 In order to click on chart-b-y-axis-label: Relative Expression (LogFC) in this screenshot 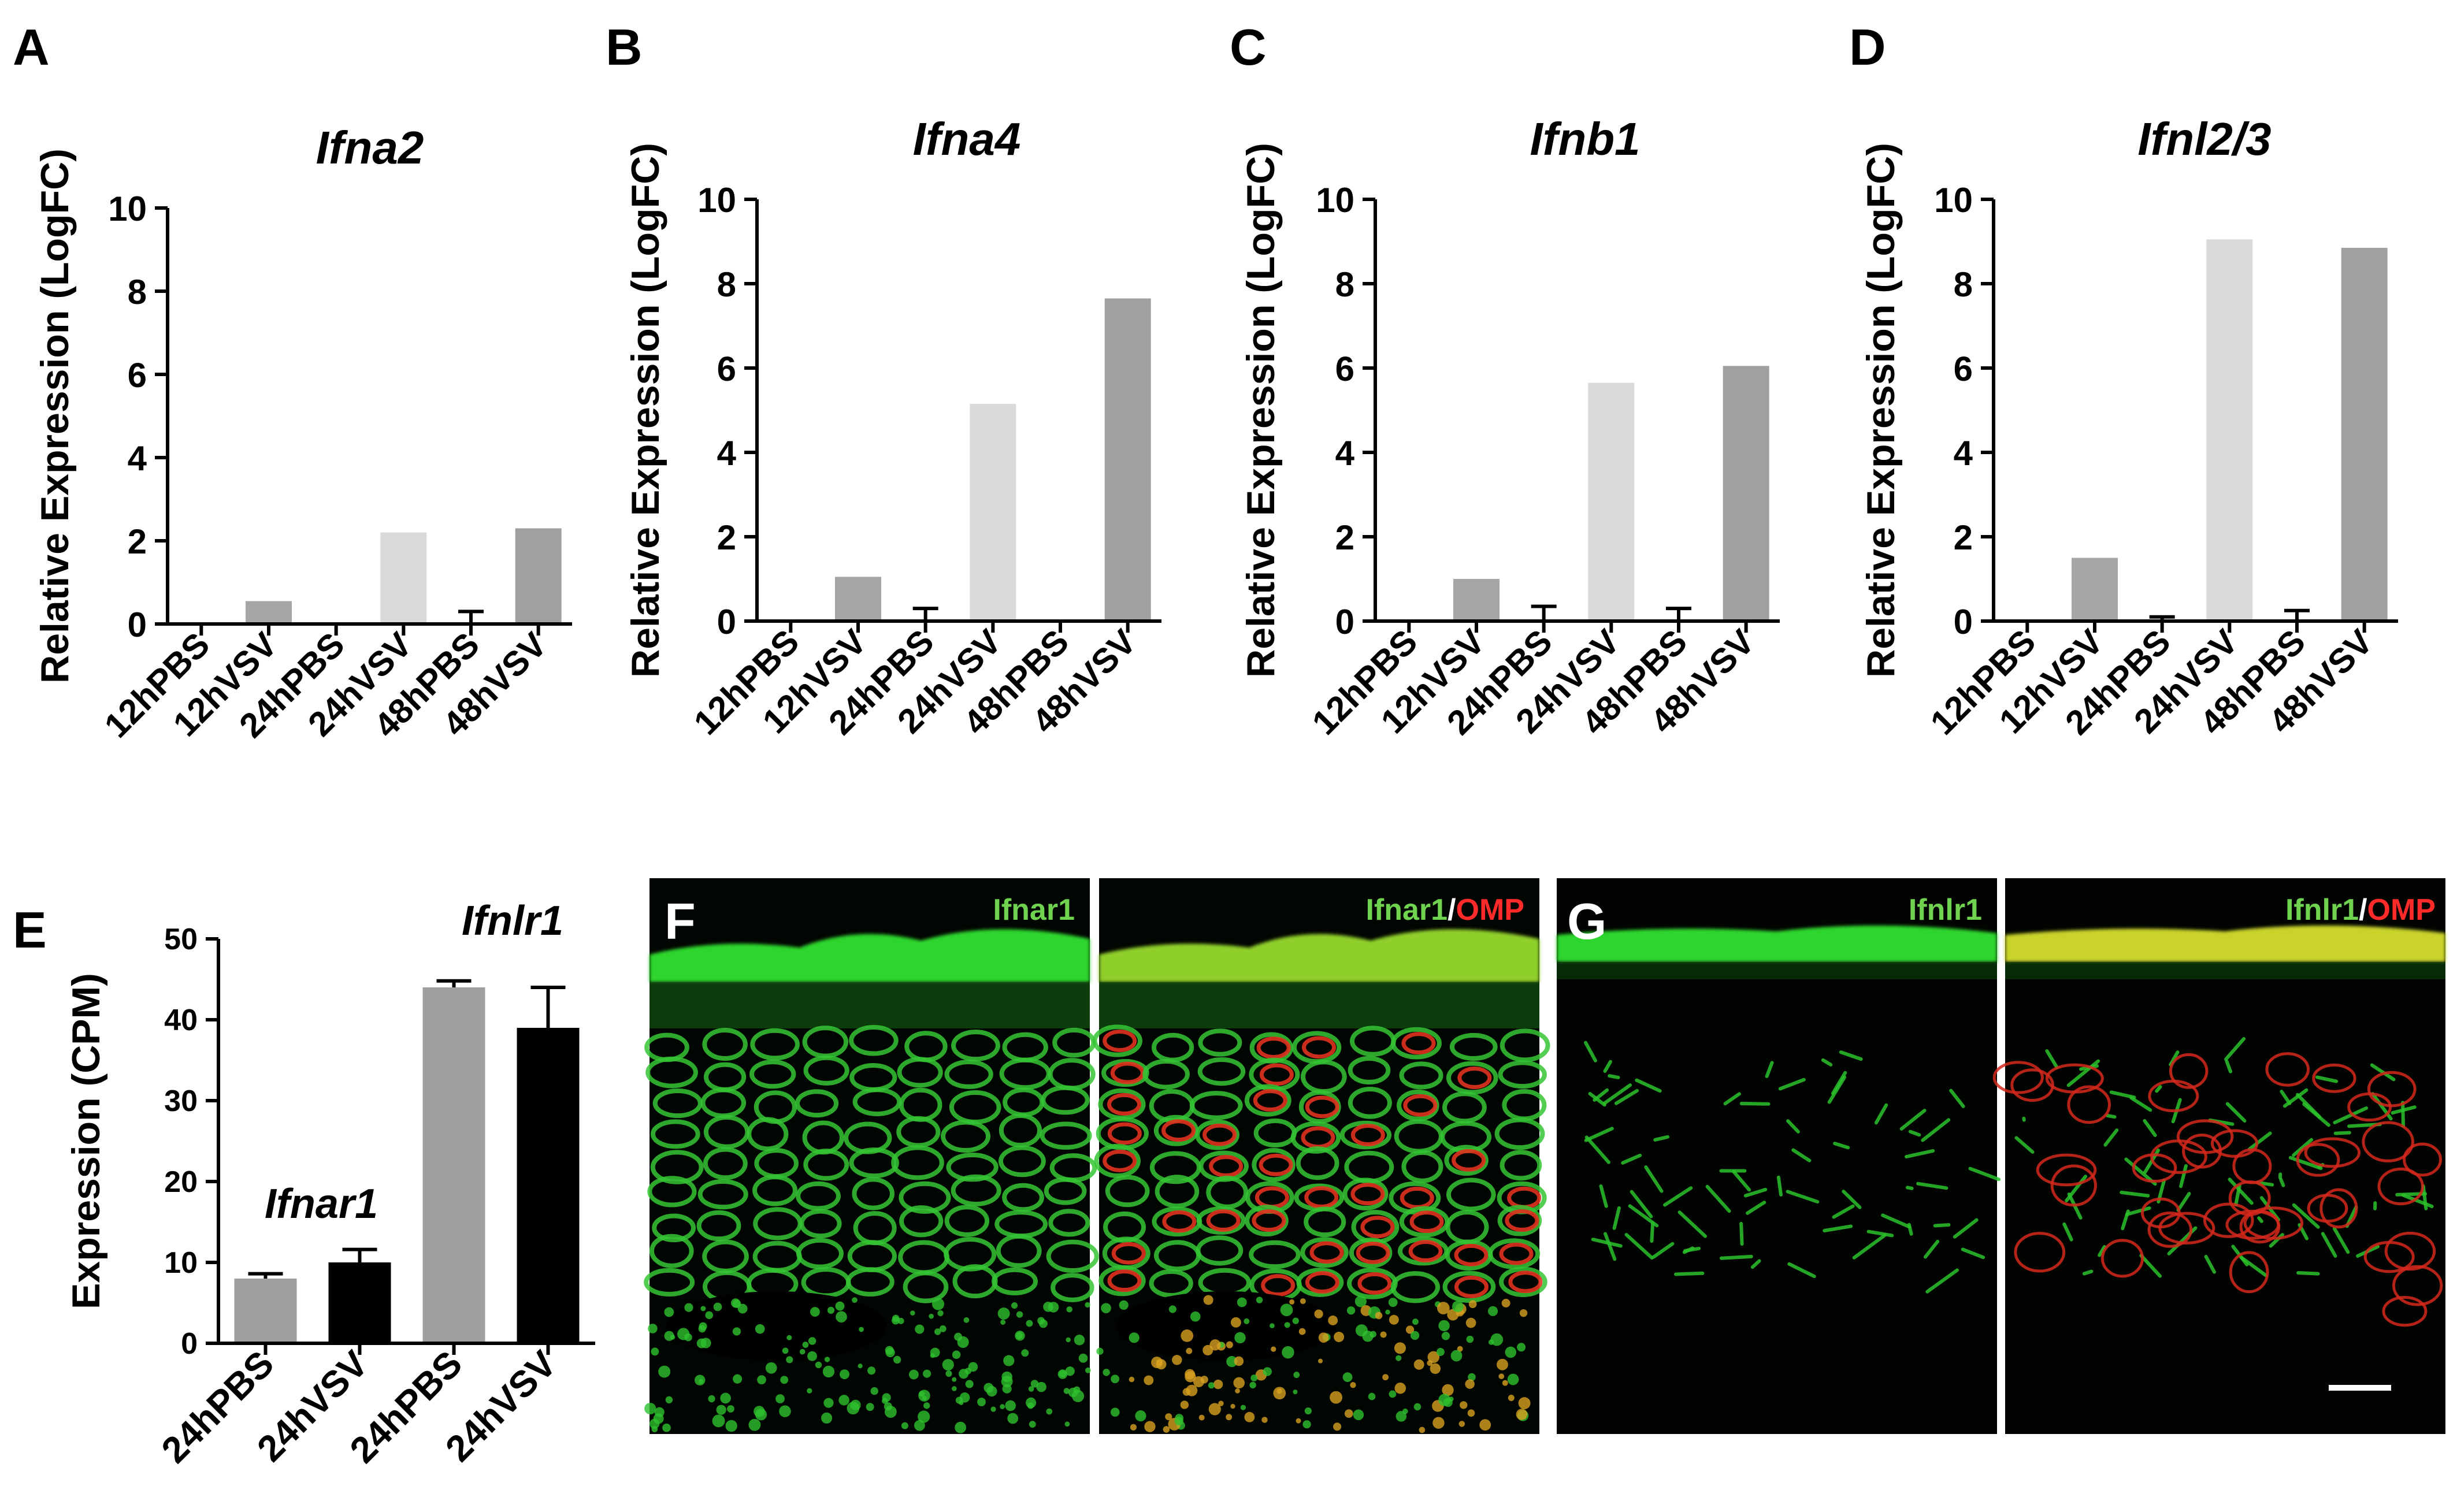, I will do `click(645, 410)`.